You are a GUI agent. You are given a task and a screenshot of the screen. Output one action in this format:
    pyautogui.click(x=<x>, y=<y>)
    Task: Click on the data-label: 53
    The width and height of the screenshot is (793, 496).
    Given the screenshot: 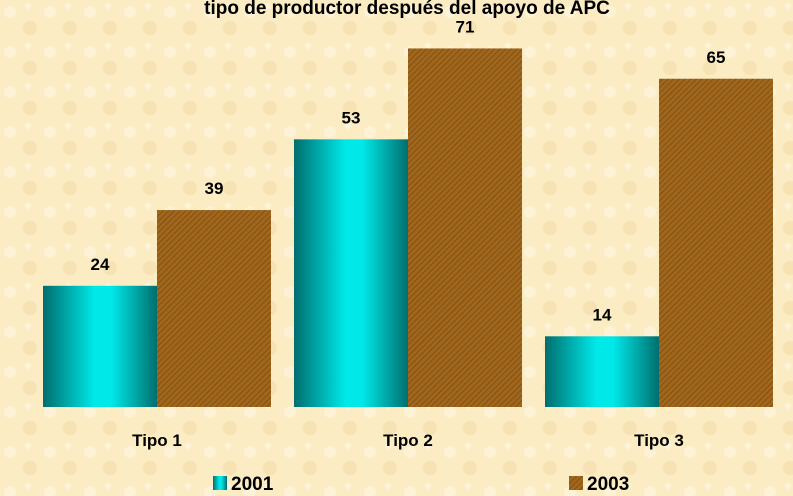 What is the action you would take?
    pyautogui.click(x=351, y=117)
    